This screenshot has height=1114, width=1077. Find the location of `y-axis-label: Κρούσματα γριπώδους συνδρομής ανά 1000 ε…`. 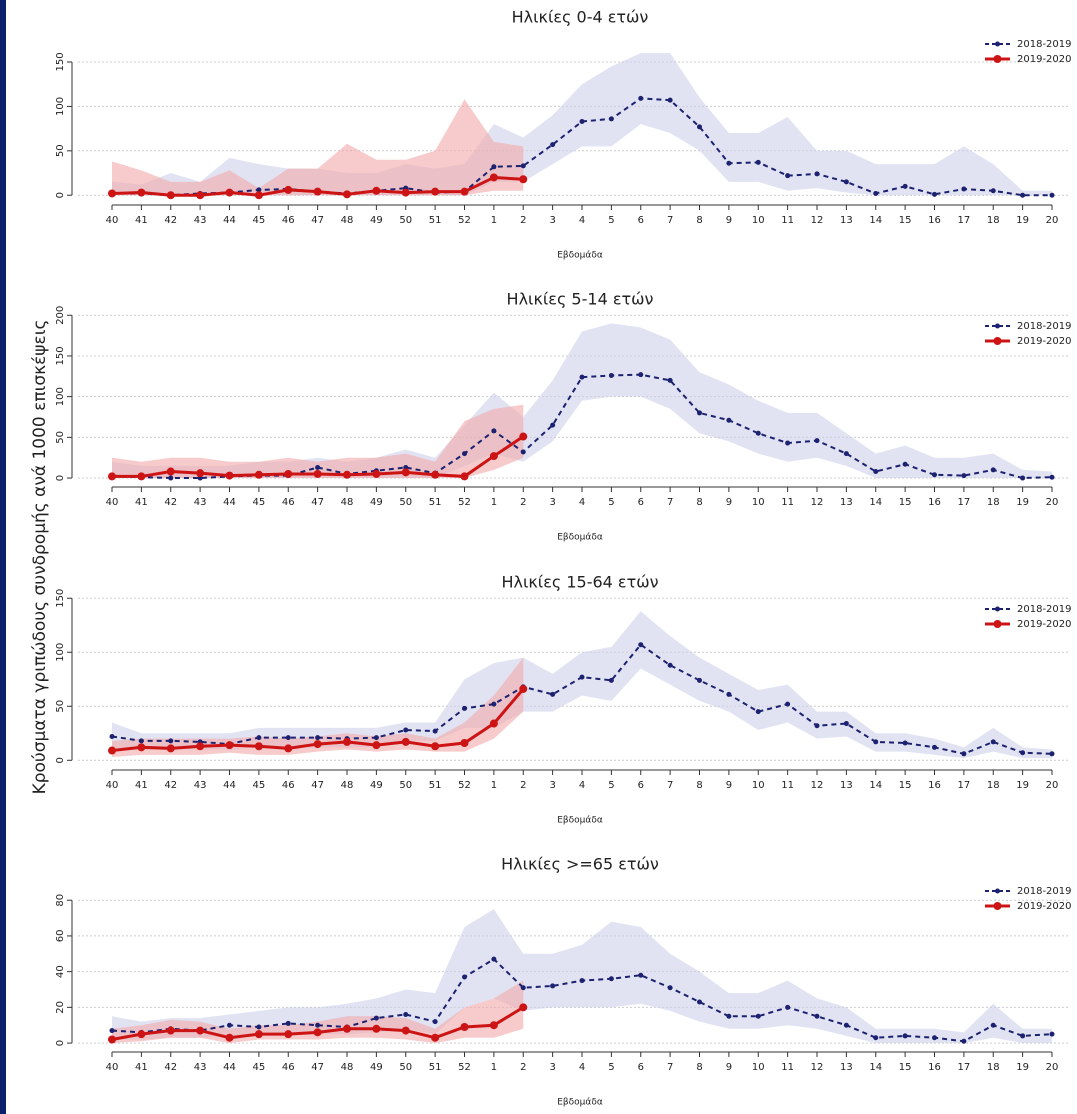

y-axis-label: Κρούσματα γριπώδους συνδρομής ανά 1000 ε… is located at coordinates (40, 557).